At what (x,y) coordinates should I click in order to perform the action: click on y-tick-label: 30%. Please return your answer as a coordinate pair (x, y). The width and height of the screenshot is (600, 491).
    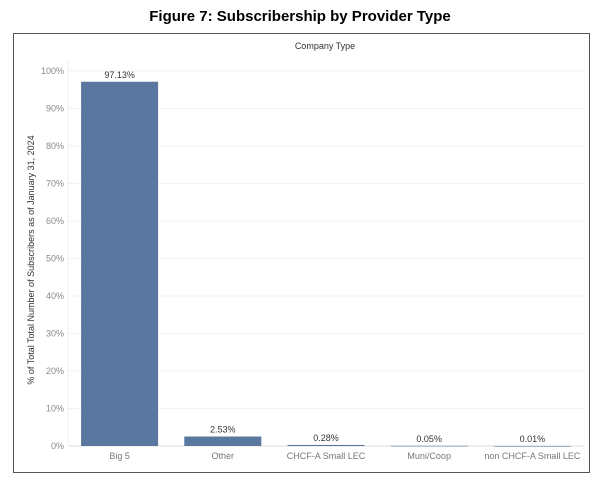
    Looking at the image, I should click on (55, 334).